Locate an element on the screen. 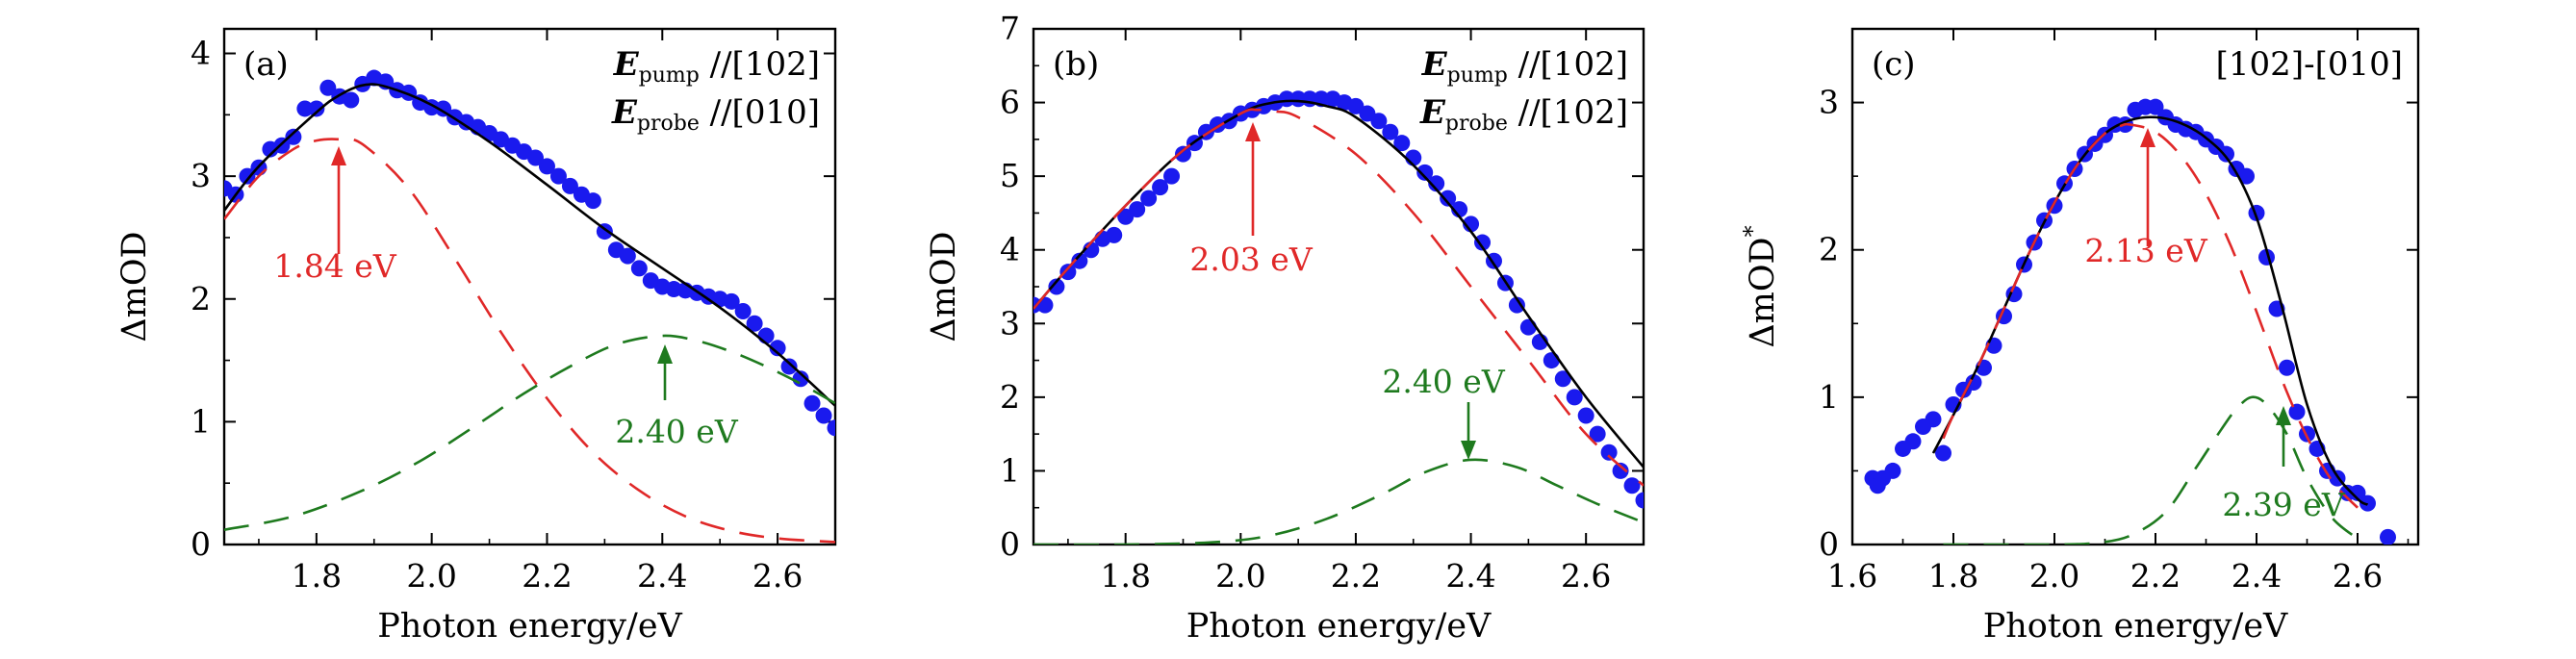 The height and width of the screenshot is (659, 2576). legend-text: Eprobe //[010] is located at coordinates (715, 114).